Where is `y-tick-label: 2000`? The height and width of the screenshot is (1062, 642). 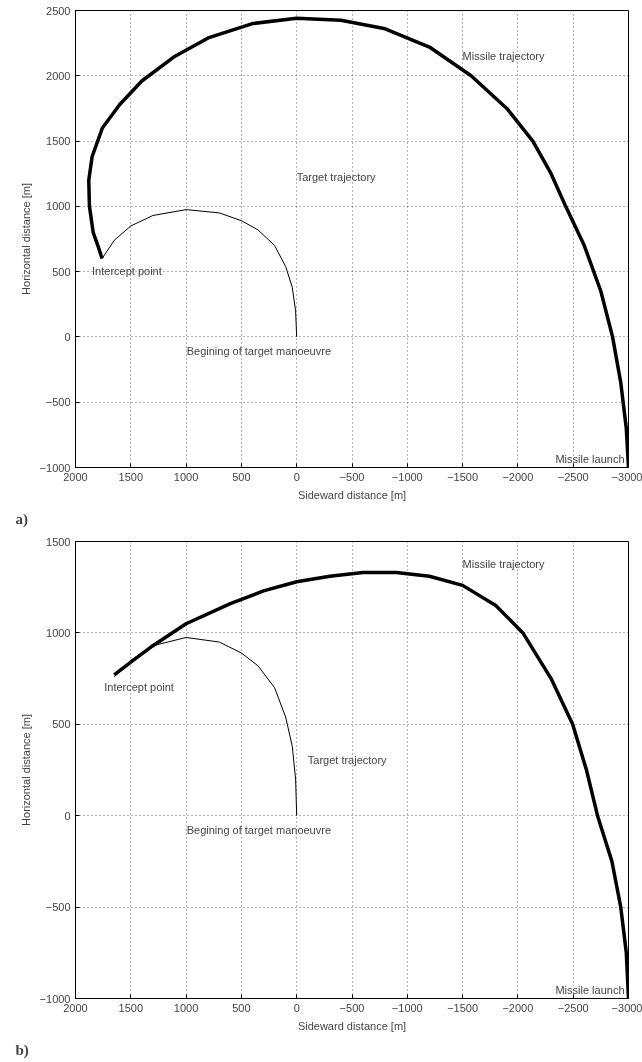 y-tick-label: 2000 is located at coordinates (58, 75).